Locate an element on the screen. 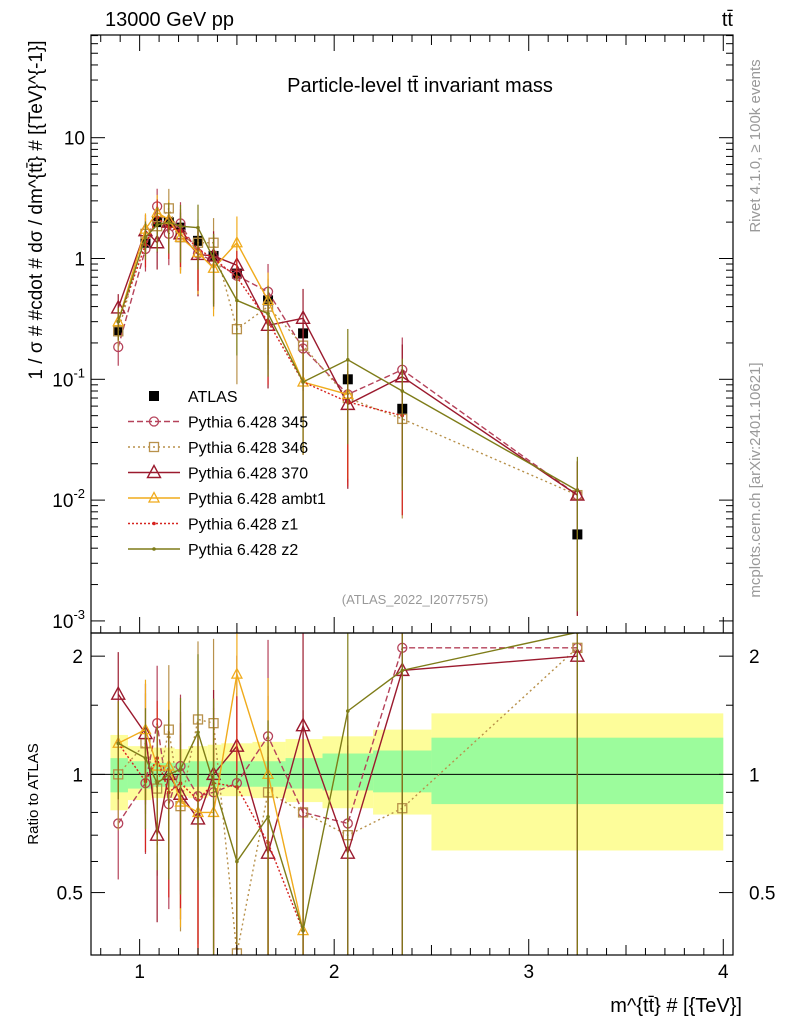  ratio-tick-label-right: 2 is located at coordinates (754, 657).